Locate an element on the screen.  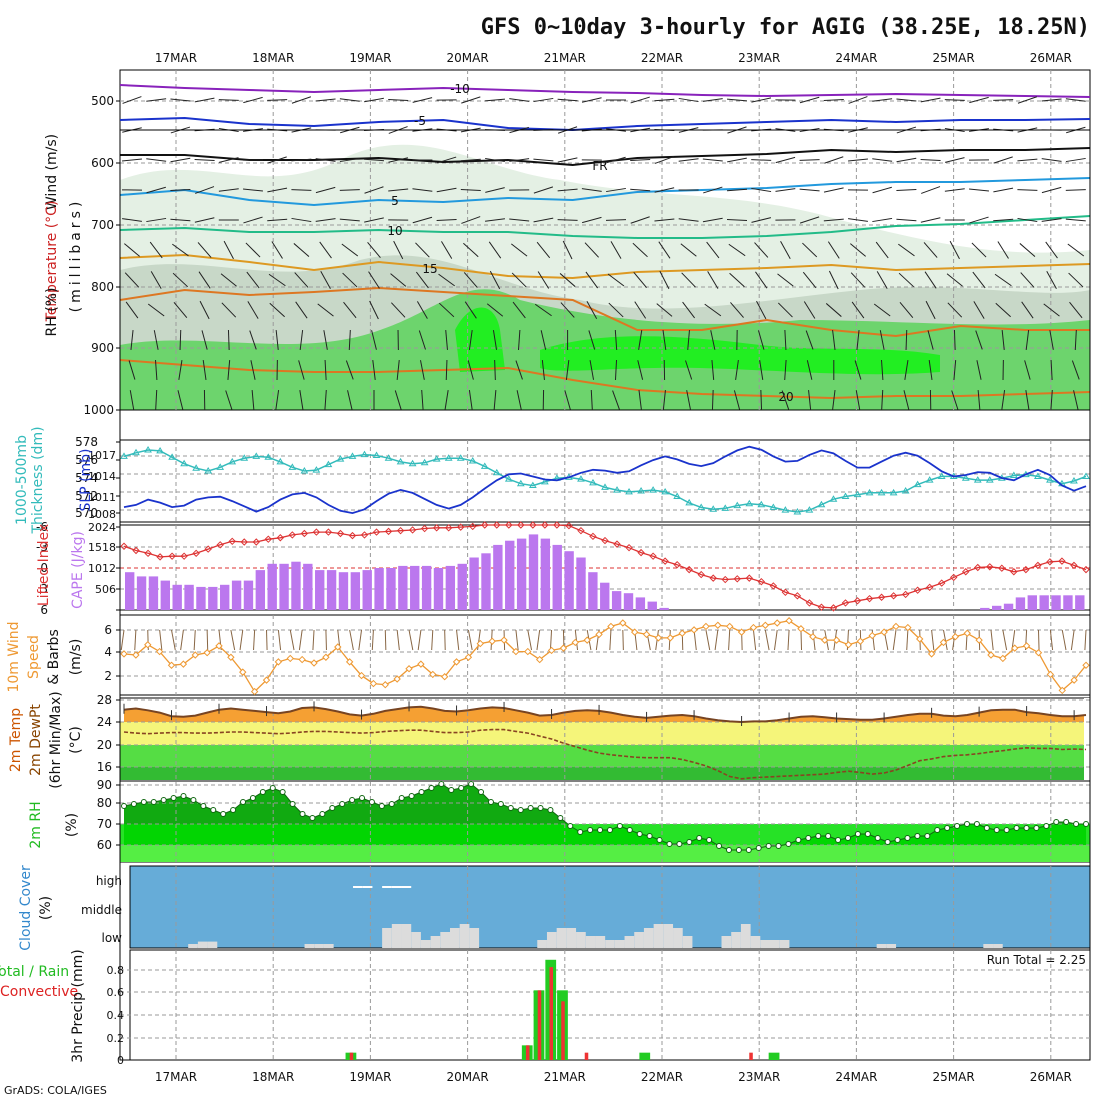
temp-line is located at coordinates (605, 714).